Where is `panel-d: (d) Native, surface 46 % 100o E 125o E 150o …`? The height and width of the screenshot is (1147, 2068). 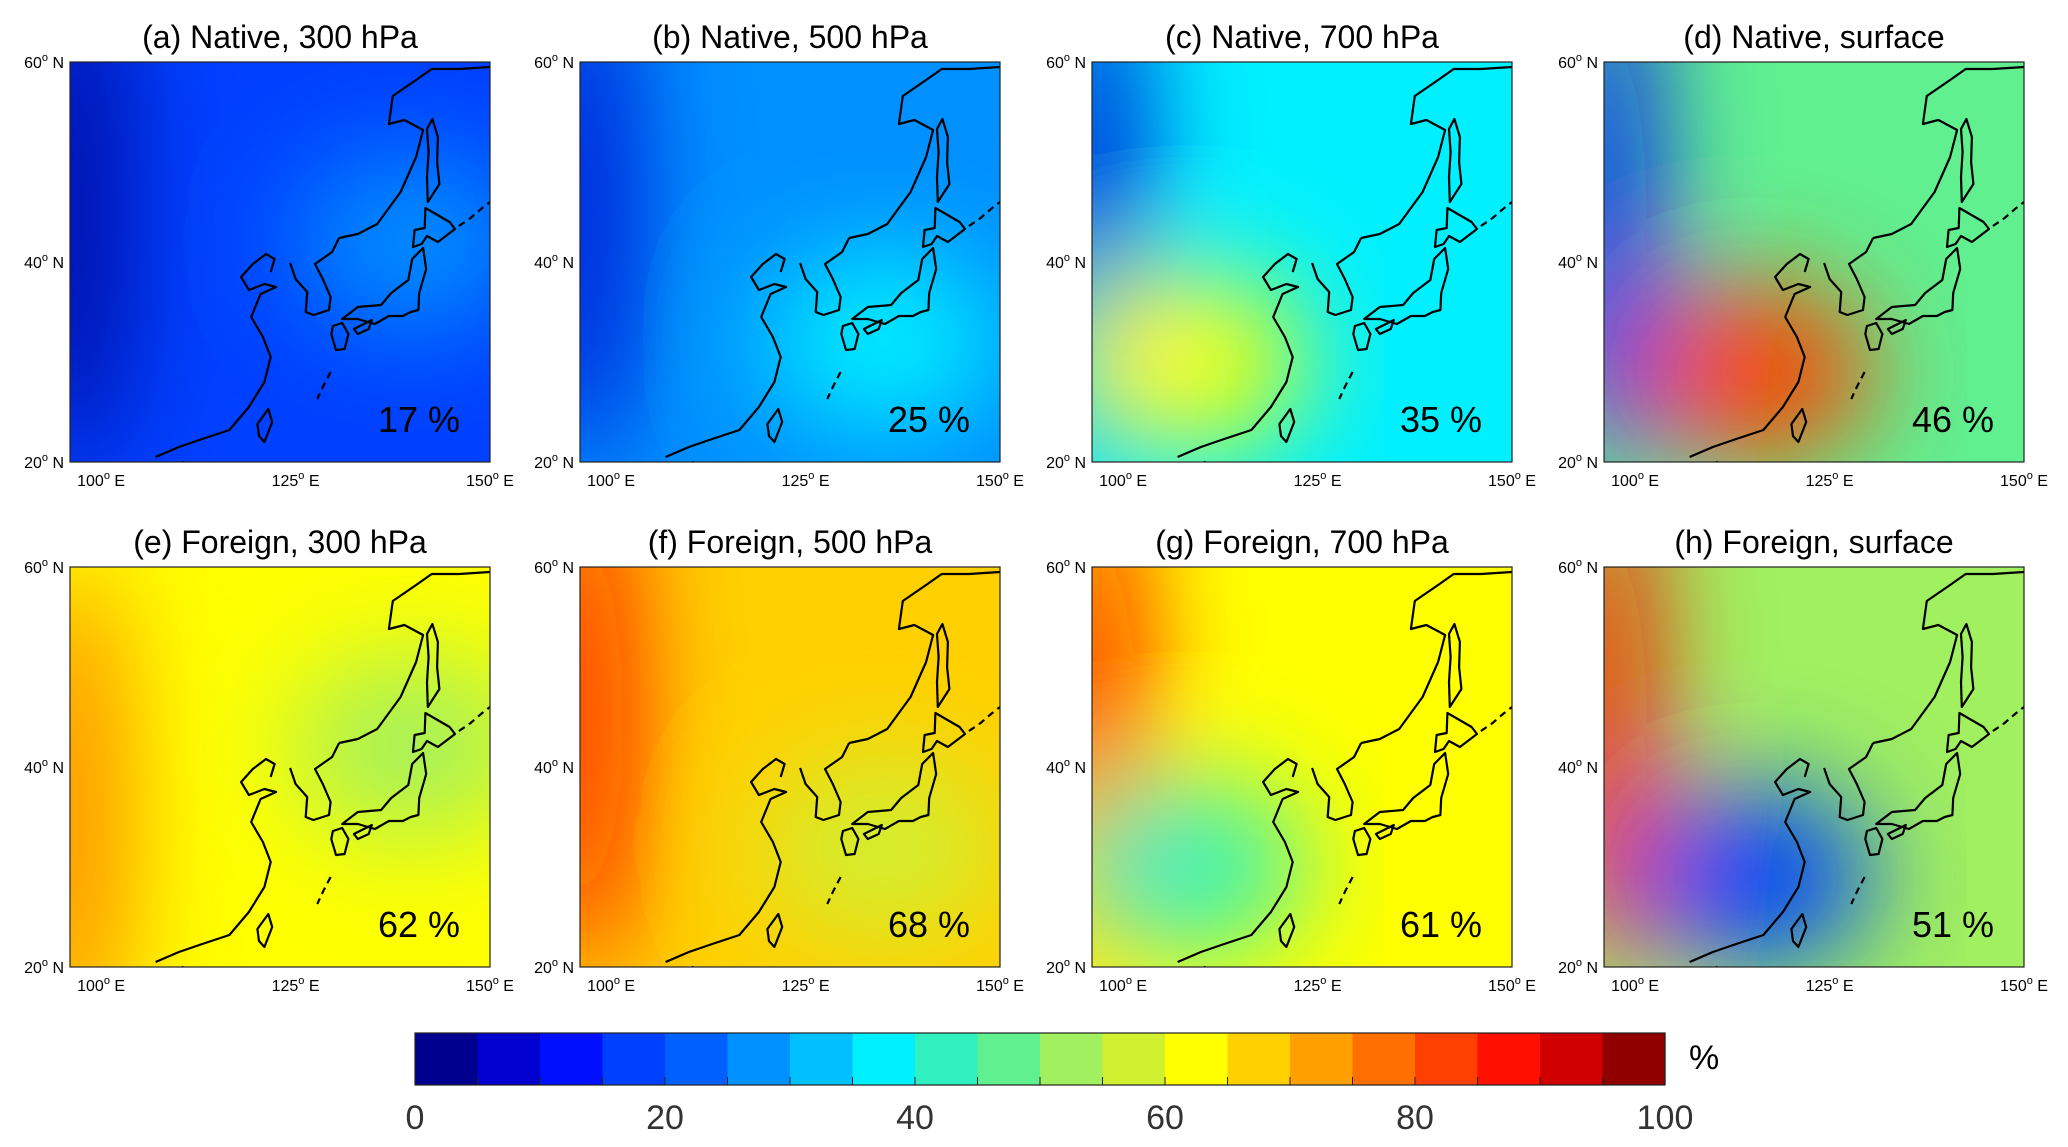 panel-d: (d) Native, surface 46 % 100o E 125o E 150o … is located at coordinates (1803, 254).